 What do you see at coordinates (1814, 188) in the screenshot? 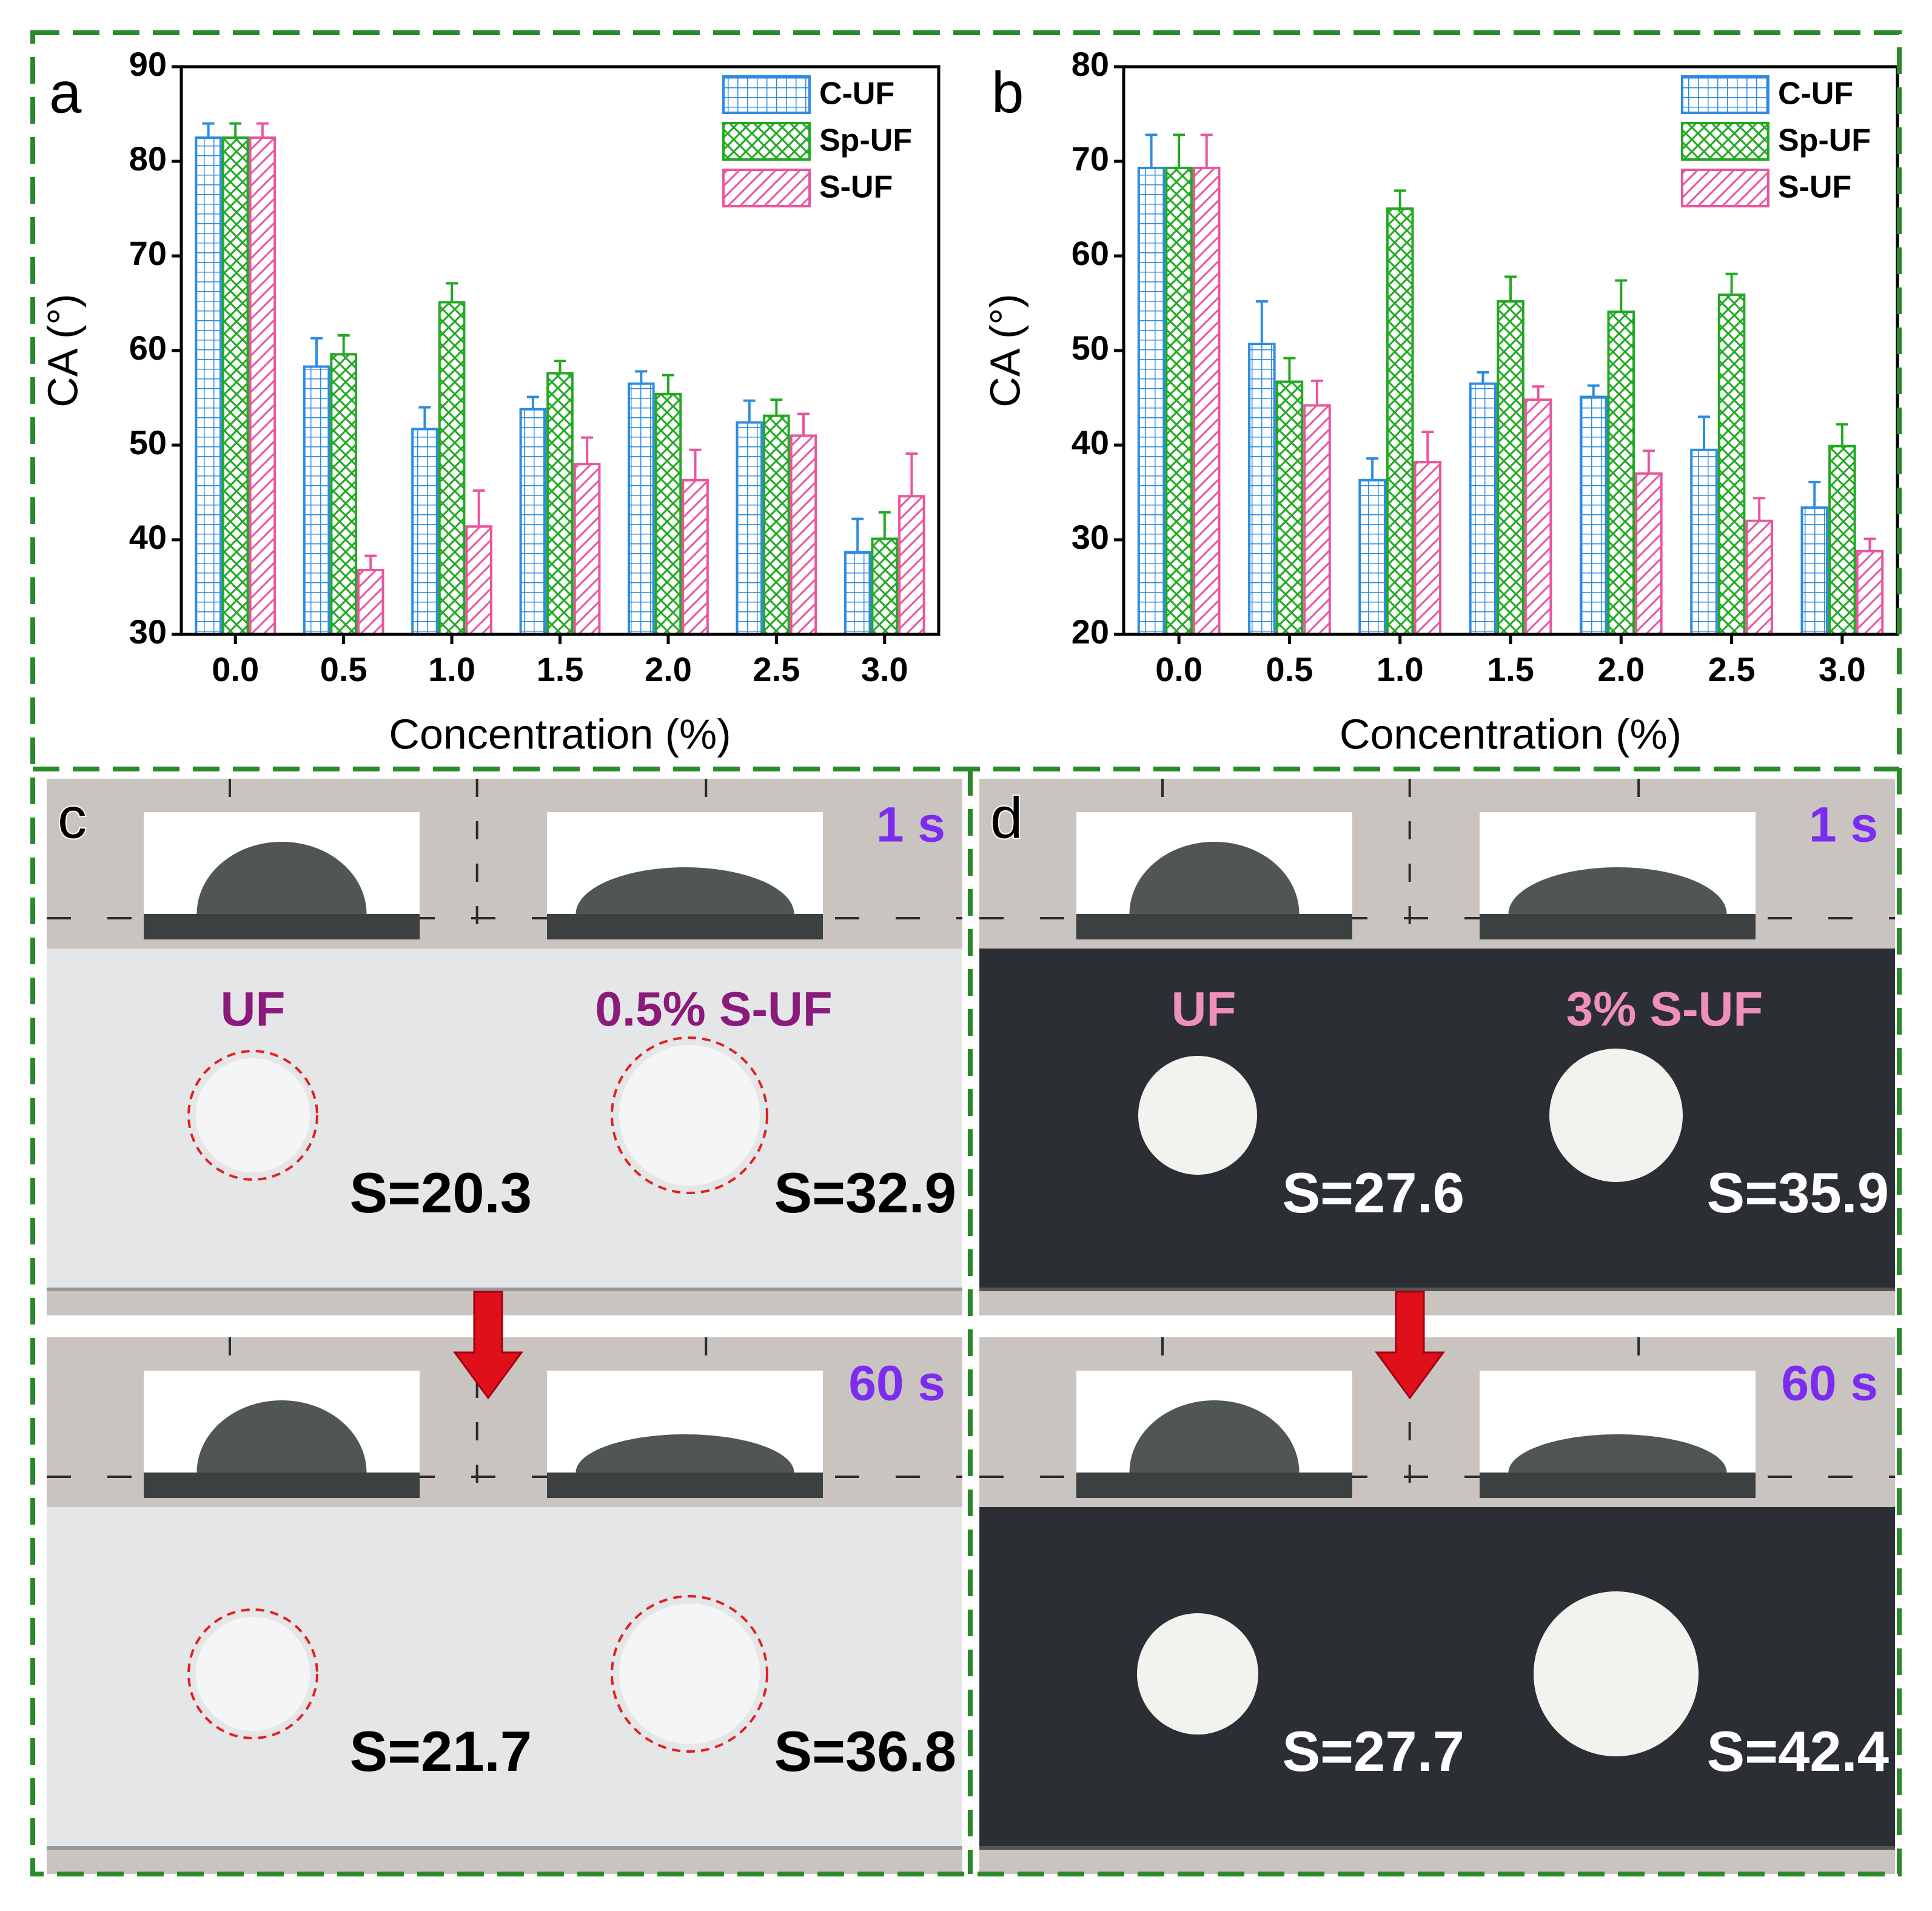
I see `legend-label: S-UF` at bounding box center [1814, 188].